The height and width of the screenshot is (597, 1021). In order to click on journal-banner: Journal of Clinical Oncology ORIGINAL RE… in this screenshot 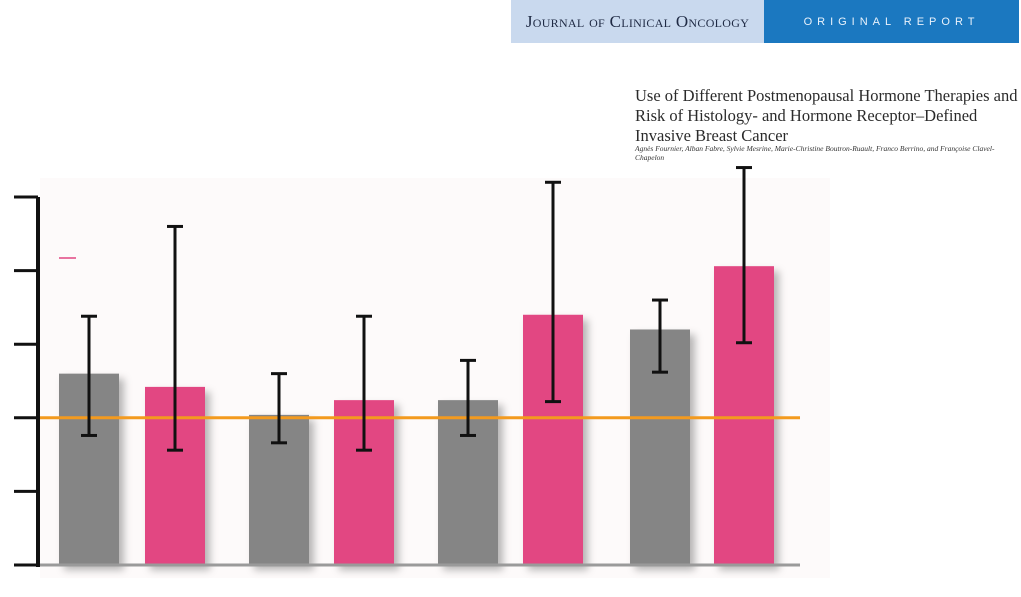, I will do `click(765, 21)`.